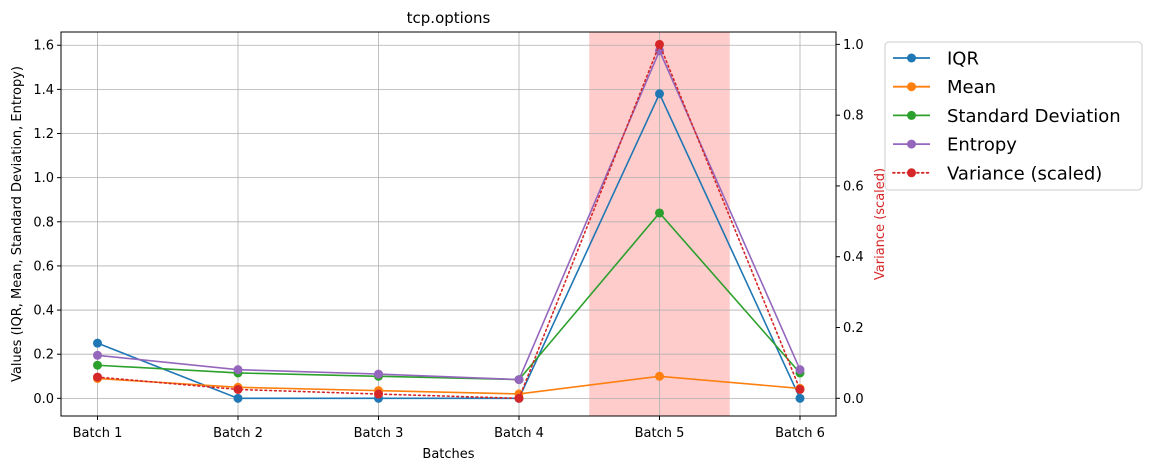  Describe the element at coordinates (43, 178) in the screenshot. I see `y-tick-label: 1.0` at that location.